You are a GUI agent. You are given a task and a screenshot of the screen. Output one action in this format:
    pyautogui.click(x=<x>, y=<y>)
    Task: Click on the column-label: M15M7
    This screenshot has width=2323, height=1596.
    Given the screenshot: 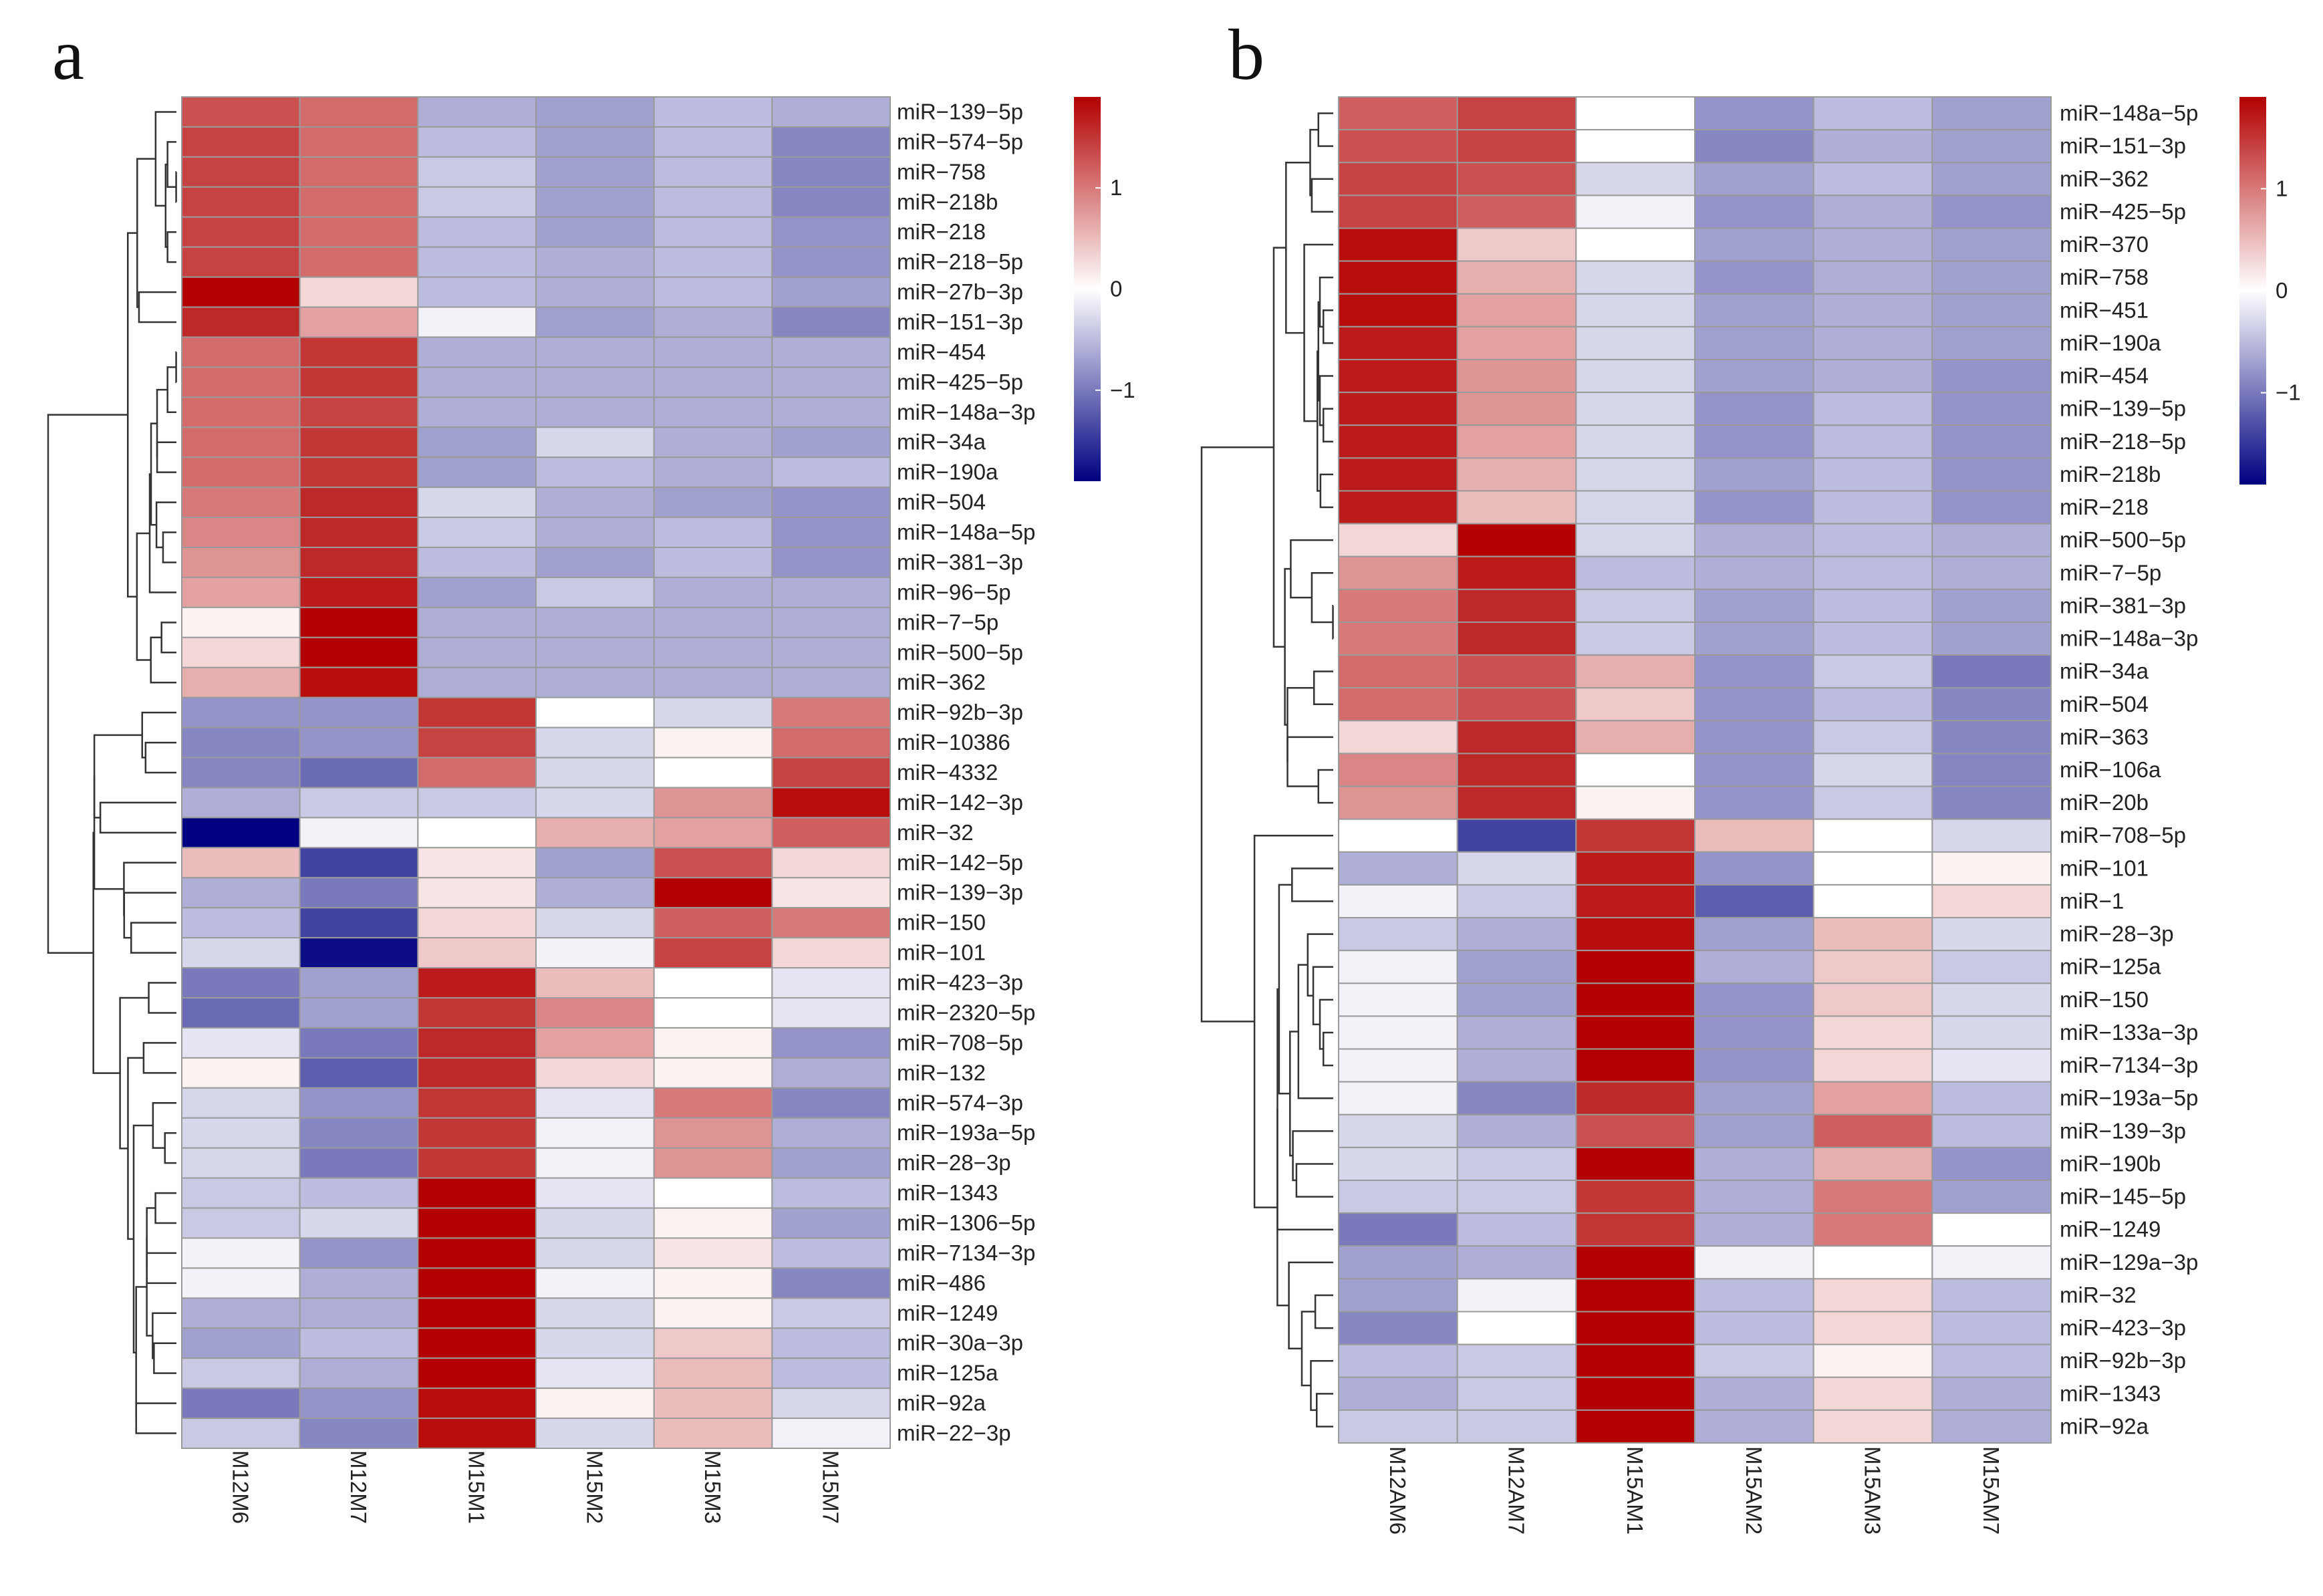 What is the action you would take?
    pyautogui.click(x=831, y=1487)
    